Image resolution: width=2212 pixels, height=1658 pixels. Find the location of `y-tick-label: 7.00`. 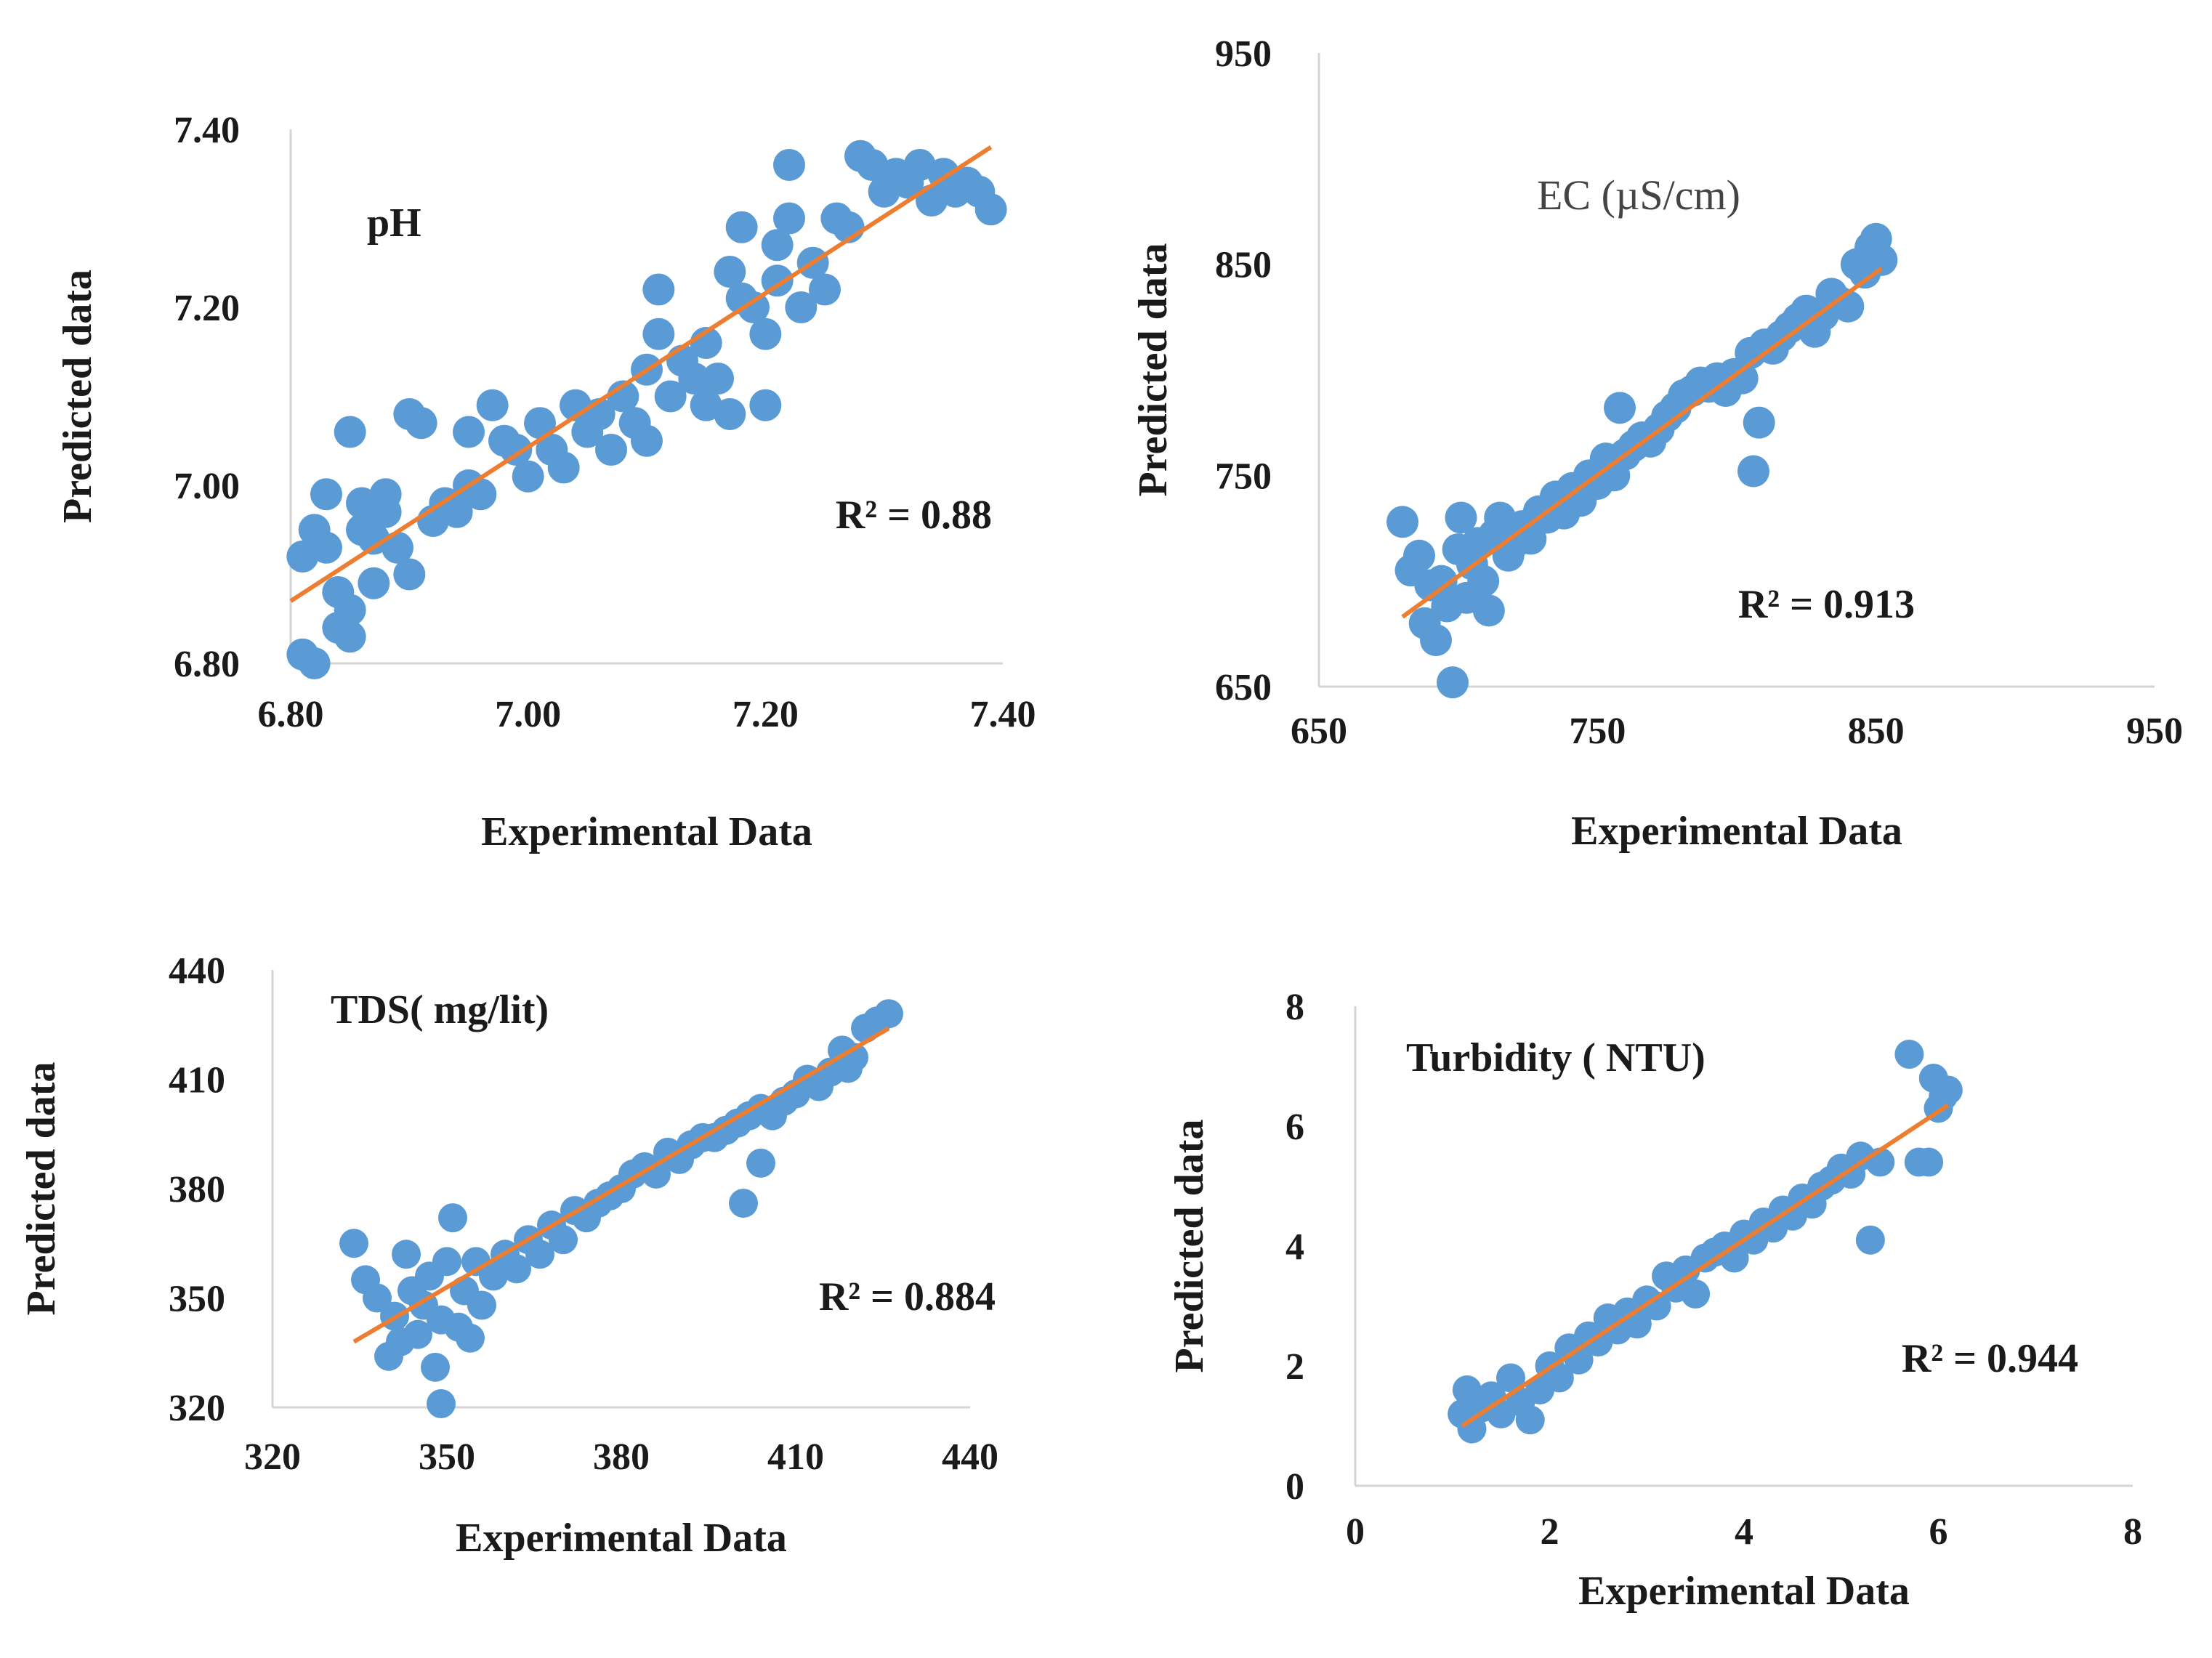

y-tick-label: 7.00 is located at coordinates (207, 486).